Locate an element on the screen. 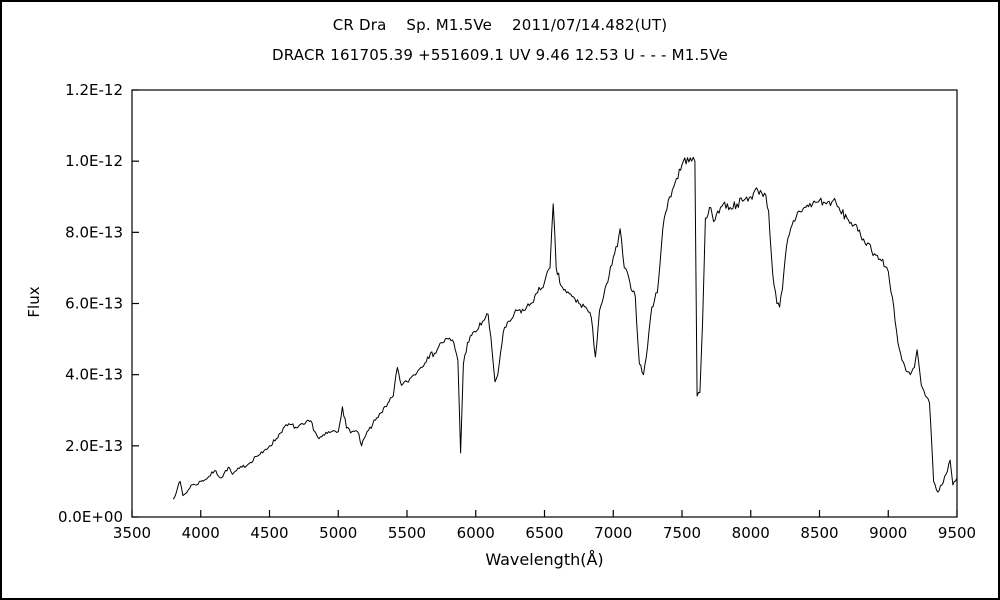  x-tick-label: 9000 is located at coordinates (888, 533).